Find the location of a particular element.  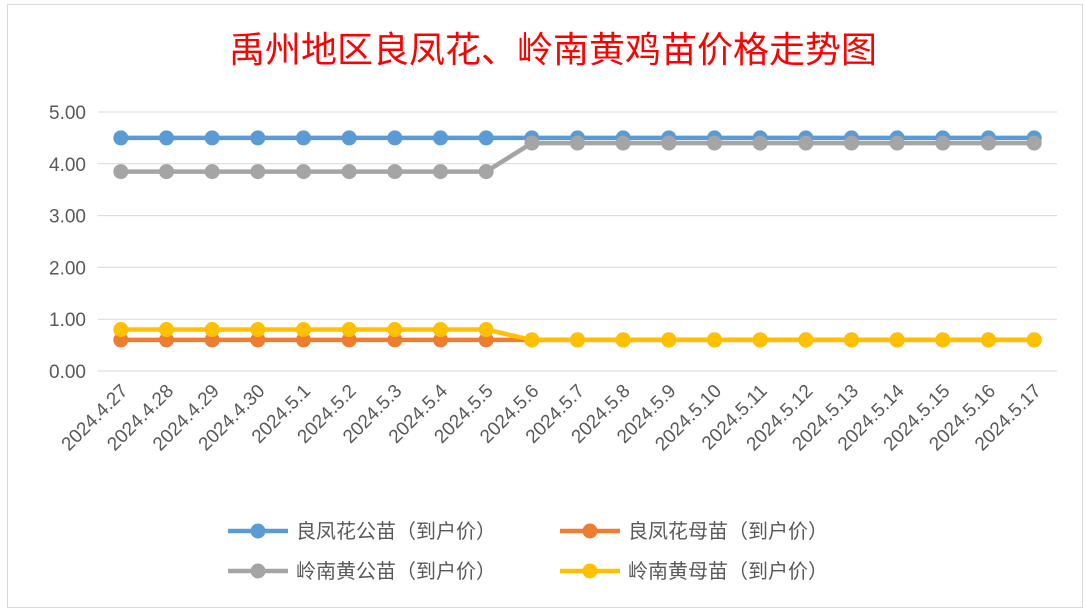

legend-item: 岭南黄母苗（到户价） is located at coordinates (694, 571).